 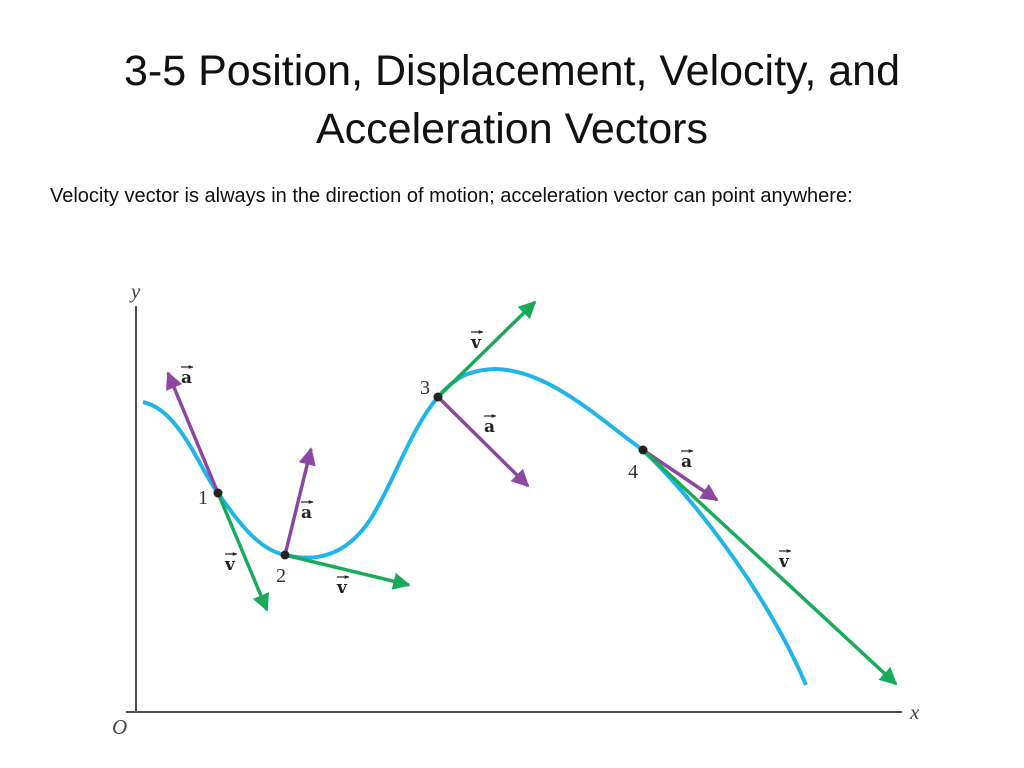 What do you see at coordinates (342, 588) in the screenshot?
I see `point-2-velocity-label: v` at bounding box center [342, 588].